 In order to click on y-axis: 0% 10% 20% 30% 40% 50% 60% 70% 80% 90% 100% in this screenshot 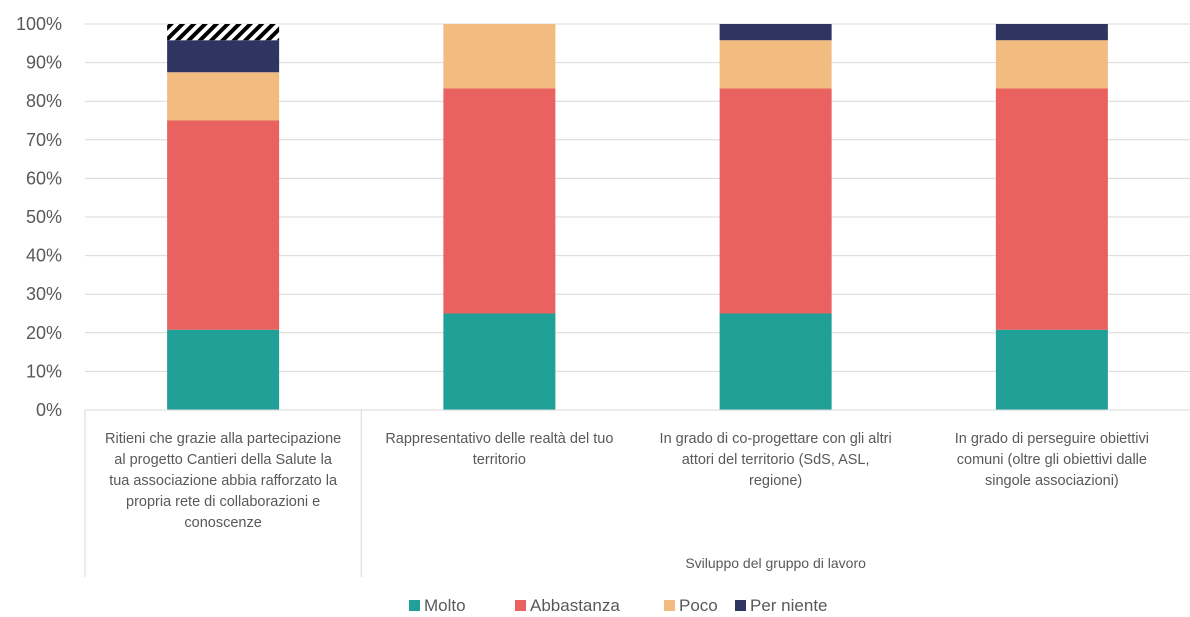, I will do `click(39, 217)`.